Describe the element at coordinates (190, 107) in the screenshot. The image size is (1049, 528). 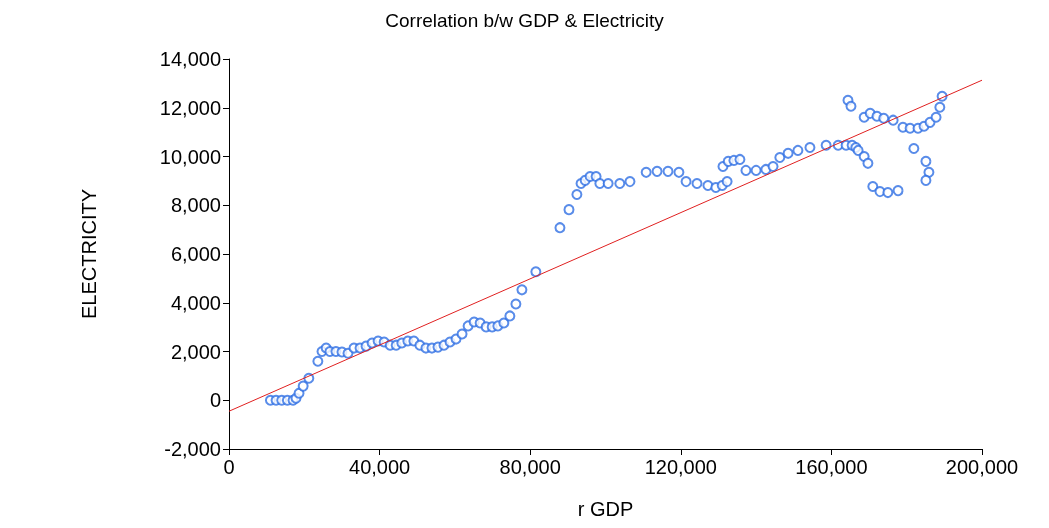
I see `y-tick-label: 12,000` at that location.